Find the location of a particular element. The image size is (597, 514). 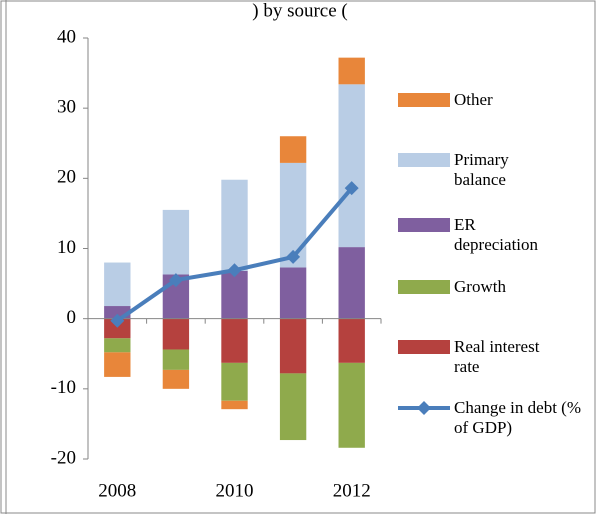

y-tick-label: 10 is located at coordinates (66, 247).